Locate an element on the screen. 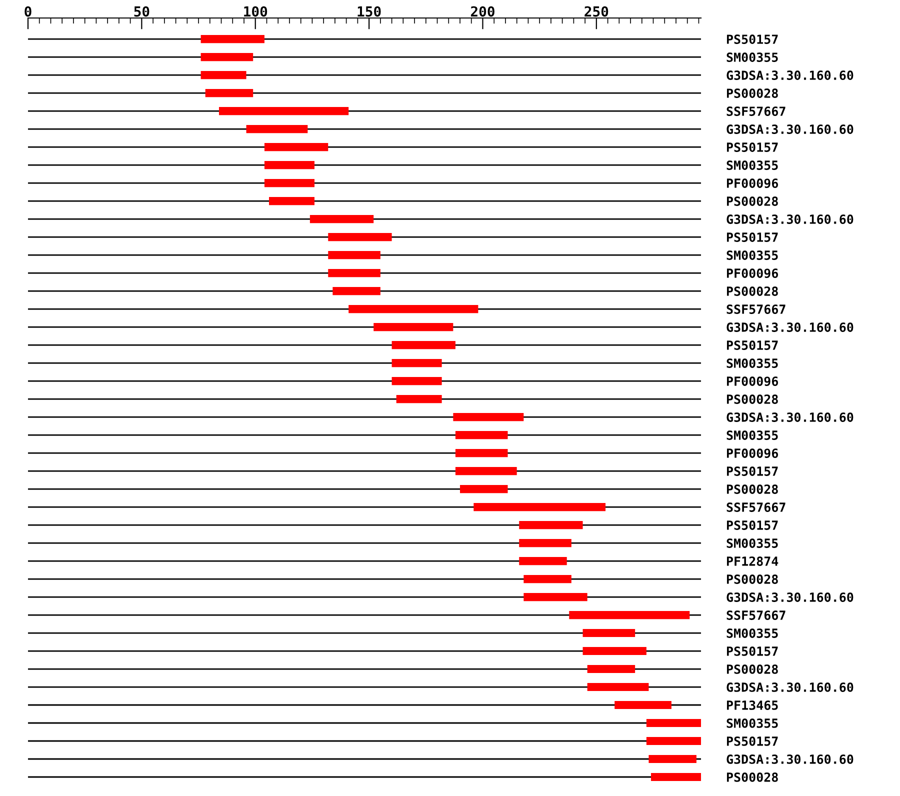 The image size is (900, 796). x-tick-label: 250 is located at coordinates (596, 11).